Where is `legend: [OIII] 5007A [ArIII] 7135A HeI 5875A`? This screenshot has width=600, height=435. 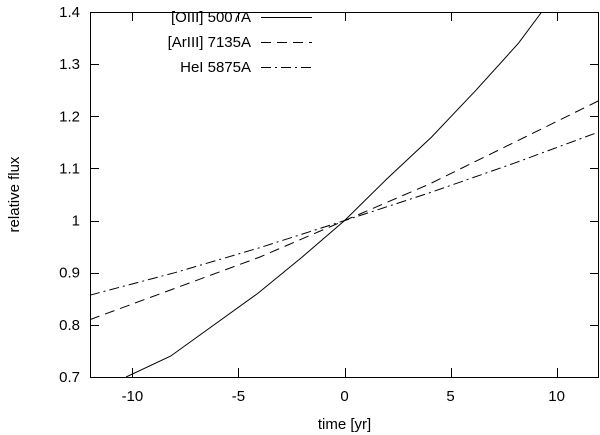 legend: [OIII] 5007A [ArIII] 7135A HeI 5875A is located at coordinates (240, 42).